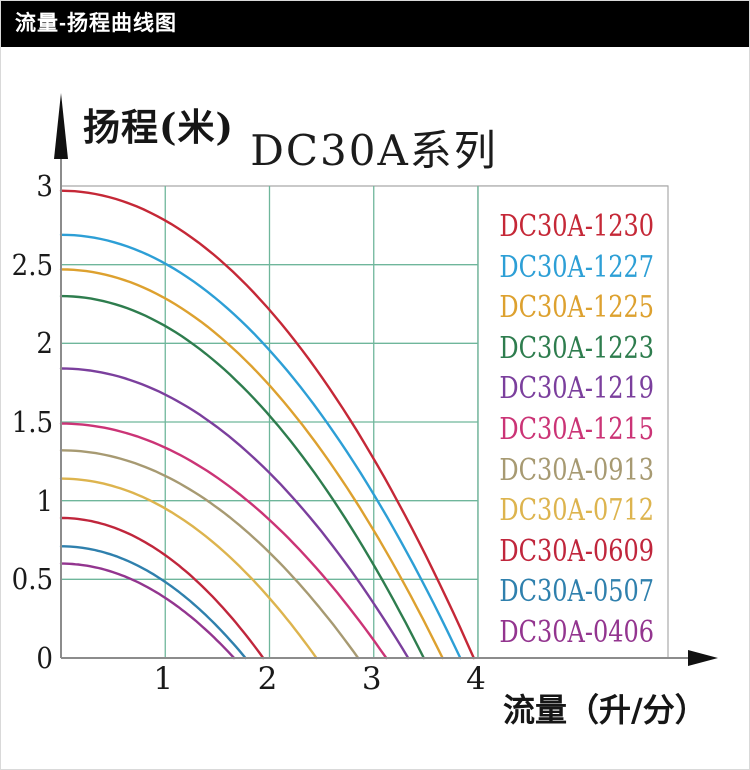 Image resolution: width=750 pixels, height=770 pixels. Describe the element at coordinates (703, 658) in the screenshot. I see `x-axis-arrow-icon` at that location.